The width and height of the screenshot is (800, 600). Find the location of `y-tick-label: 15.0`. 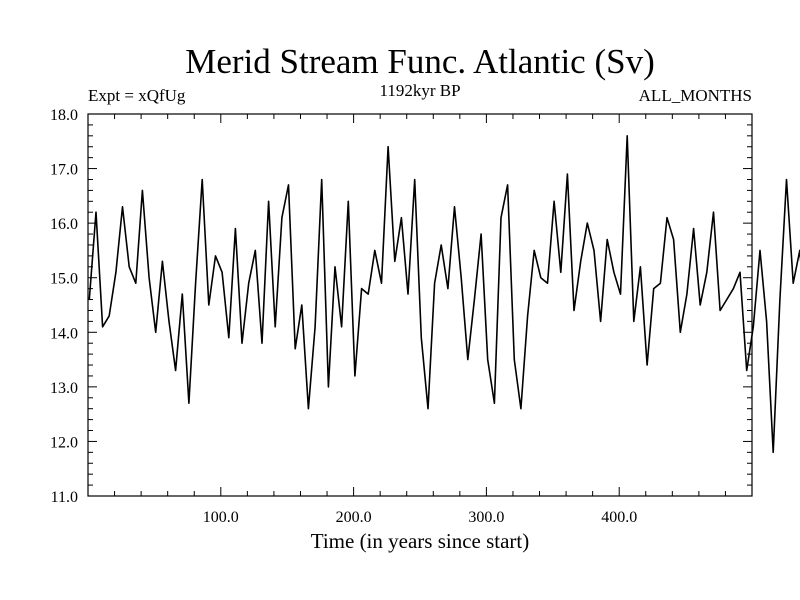

y-tick-label: 15.0 is located at coordinates (64, 279).